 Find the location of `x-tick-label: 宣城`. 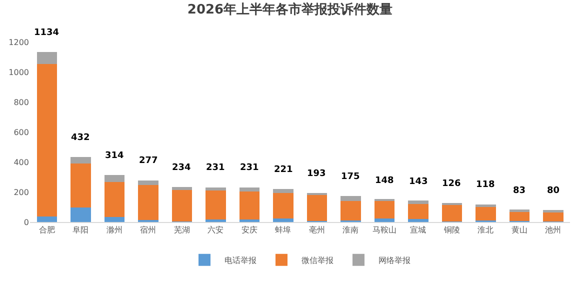

x-tick-label: 宣城 is located at coordinates (418, 230).